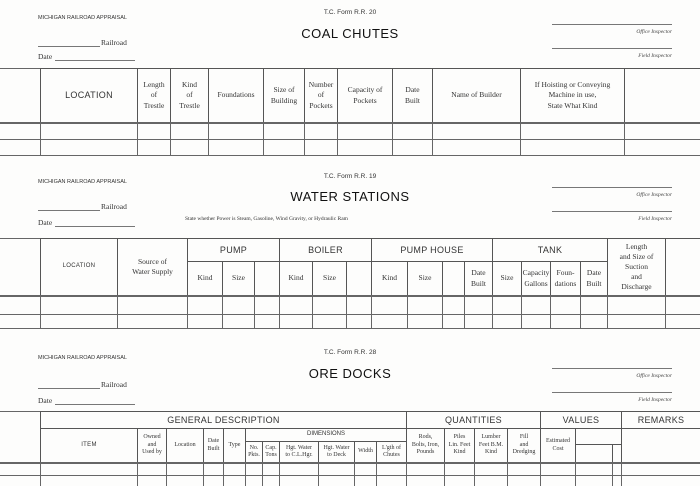  What do you see at coordinates (412, 95) in the screenshot?
I see `header-date-built: Date Built` at bounding box center [412, 95].